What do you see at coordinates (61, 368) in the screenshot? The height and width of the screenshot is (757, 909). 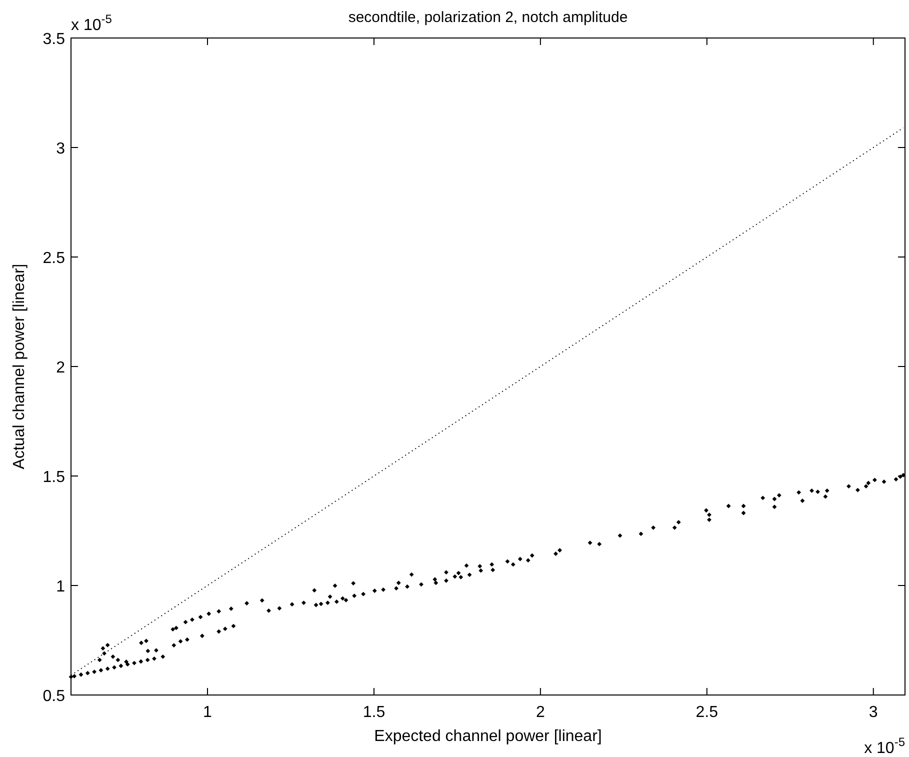 I see `y-tick-label: 2` at bounding box center [61, 368].